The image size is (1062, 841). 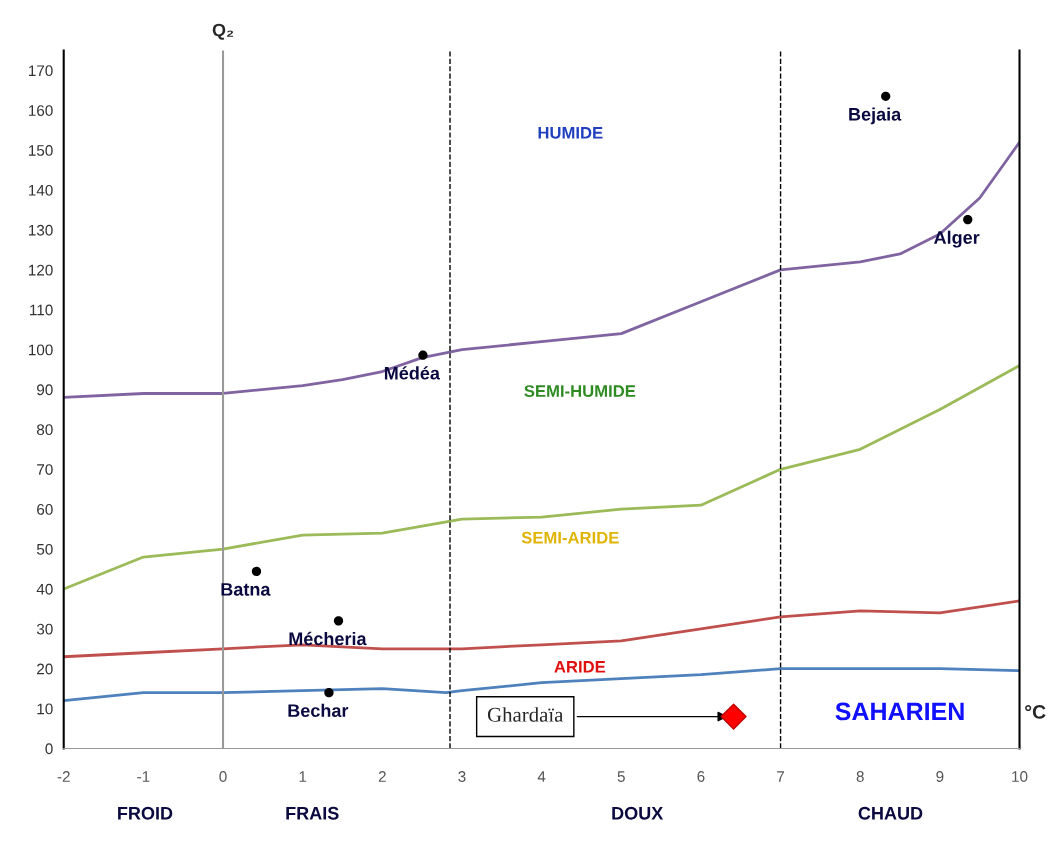 What do you see at coordinates (63, 776) in the screenshot?
I see `x-tick-label: -2` at bounding box center [63, 776].